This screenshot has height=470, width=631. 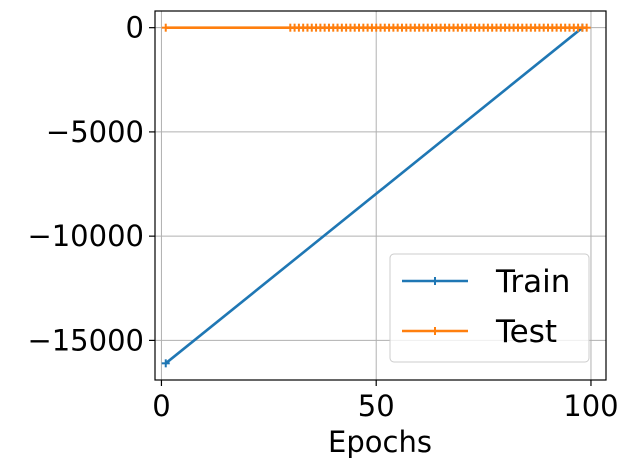 I want to click on x-tick-label: 50, so click(x=376, y=406).